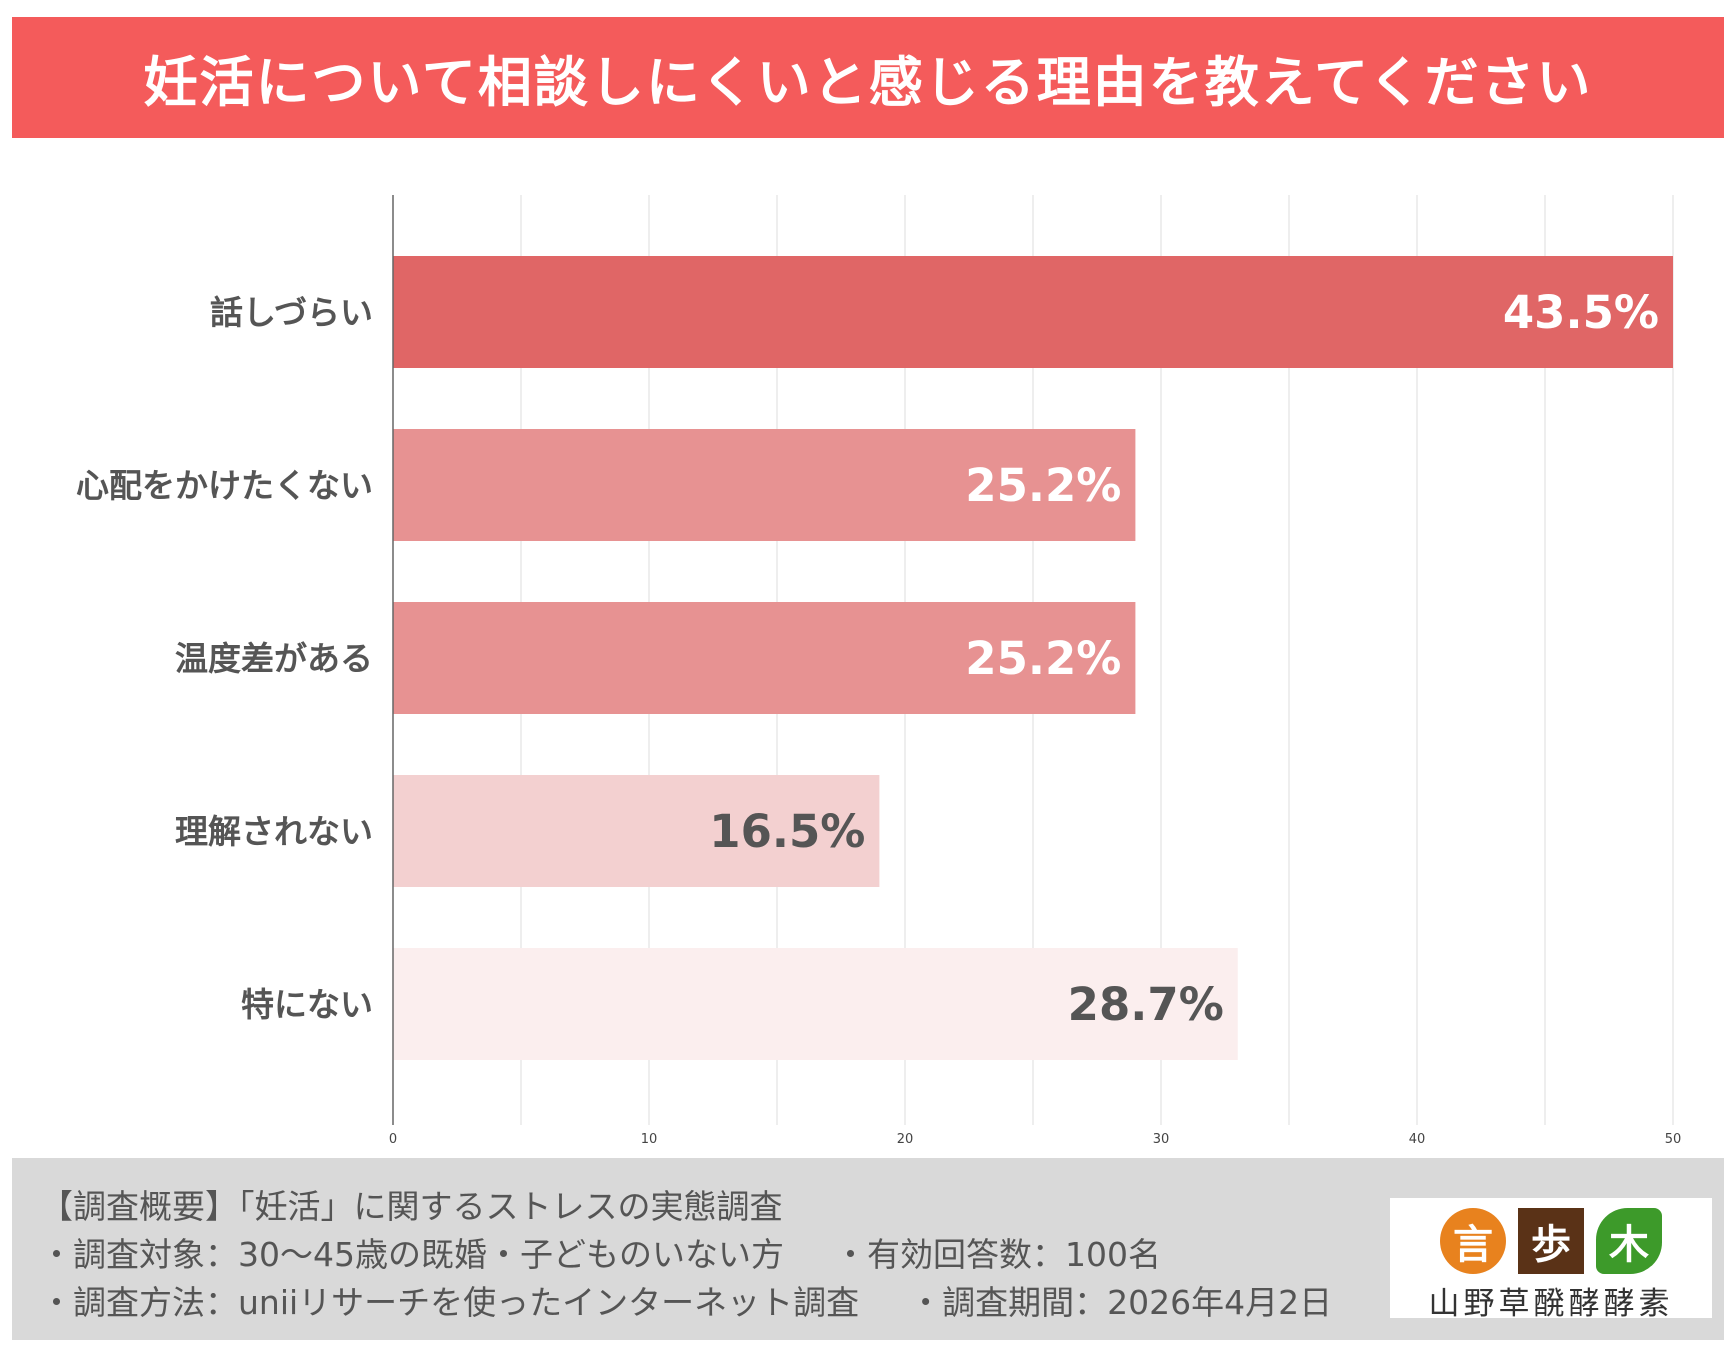 The height and width of the screenshot is (1350, 1736). What do you see at coordinates (1629, 1241) in the screenshot?
I see `logo-mark-green: 木` at bounding box center [1629, 1241].